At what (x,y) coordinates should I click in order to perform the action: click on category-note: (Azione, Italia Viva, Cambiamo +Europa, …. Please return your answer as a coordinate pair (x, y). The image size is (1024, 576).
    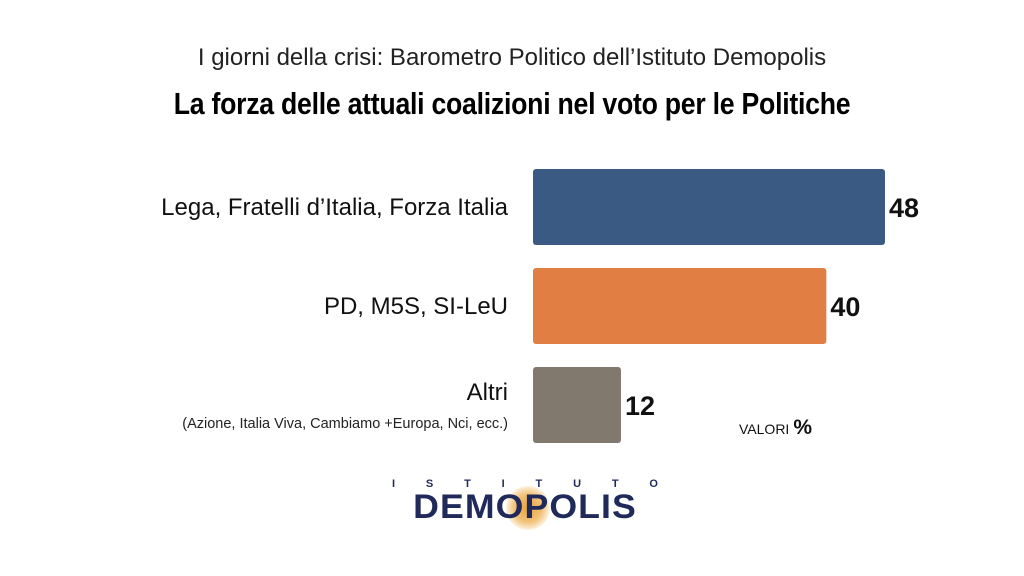
    Looking at the image, I should click on (345, 424).